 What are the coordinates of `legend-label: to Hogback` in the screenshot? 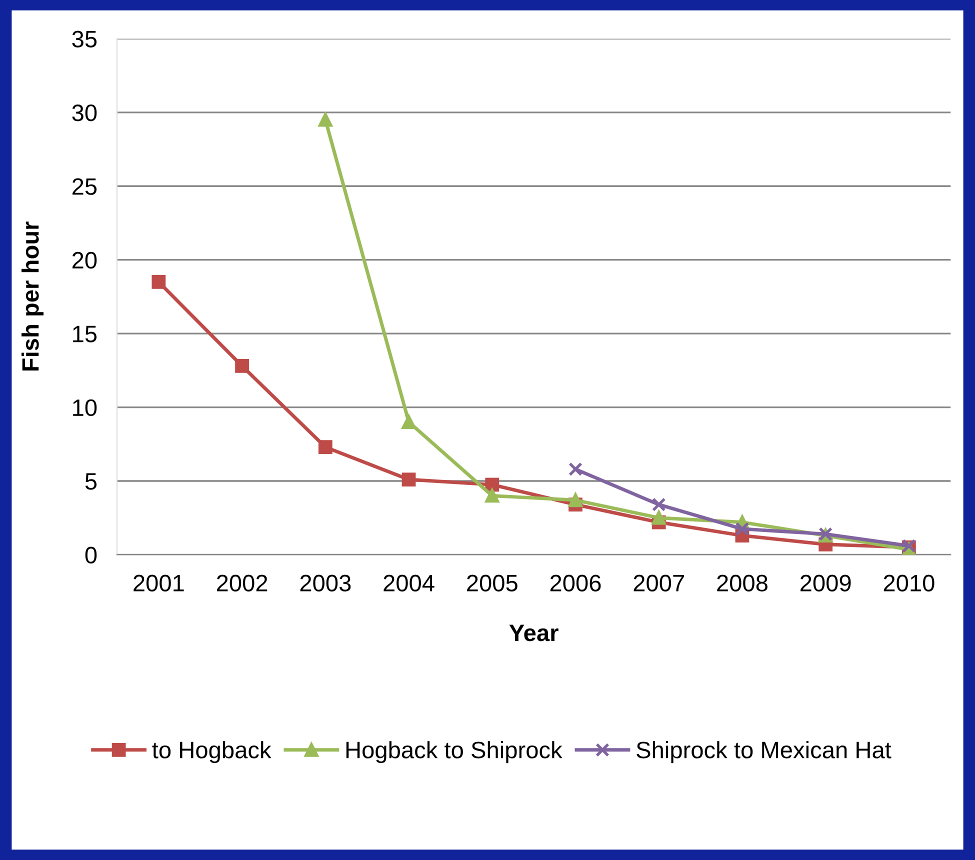 It's located at (212, 752).